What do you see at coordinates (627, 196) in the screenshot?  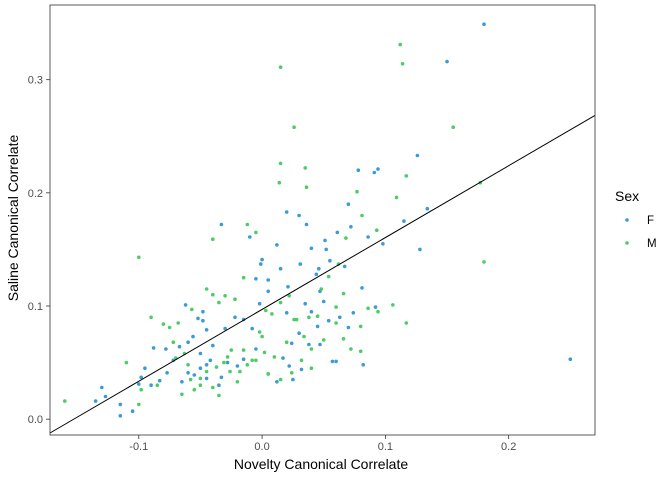 I see `legend-title: Sex` at bounding box center [627, 196].